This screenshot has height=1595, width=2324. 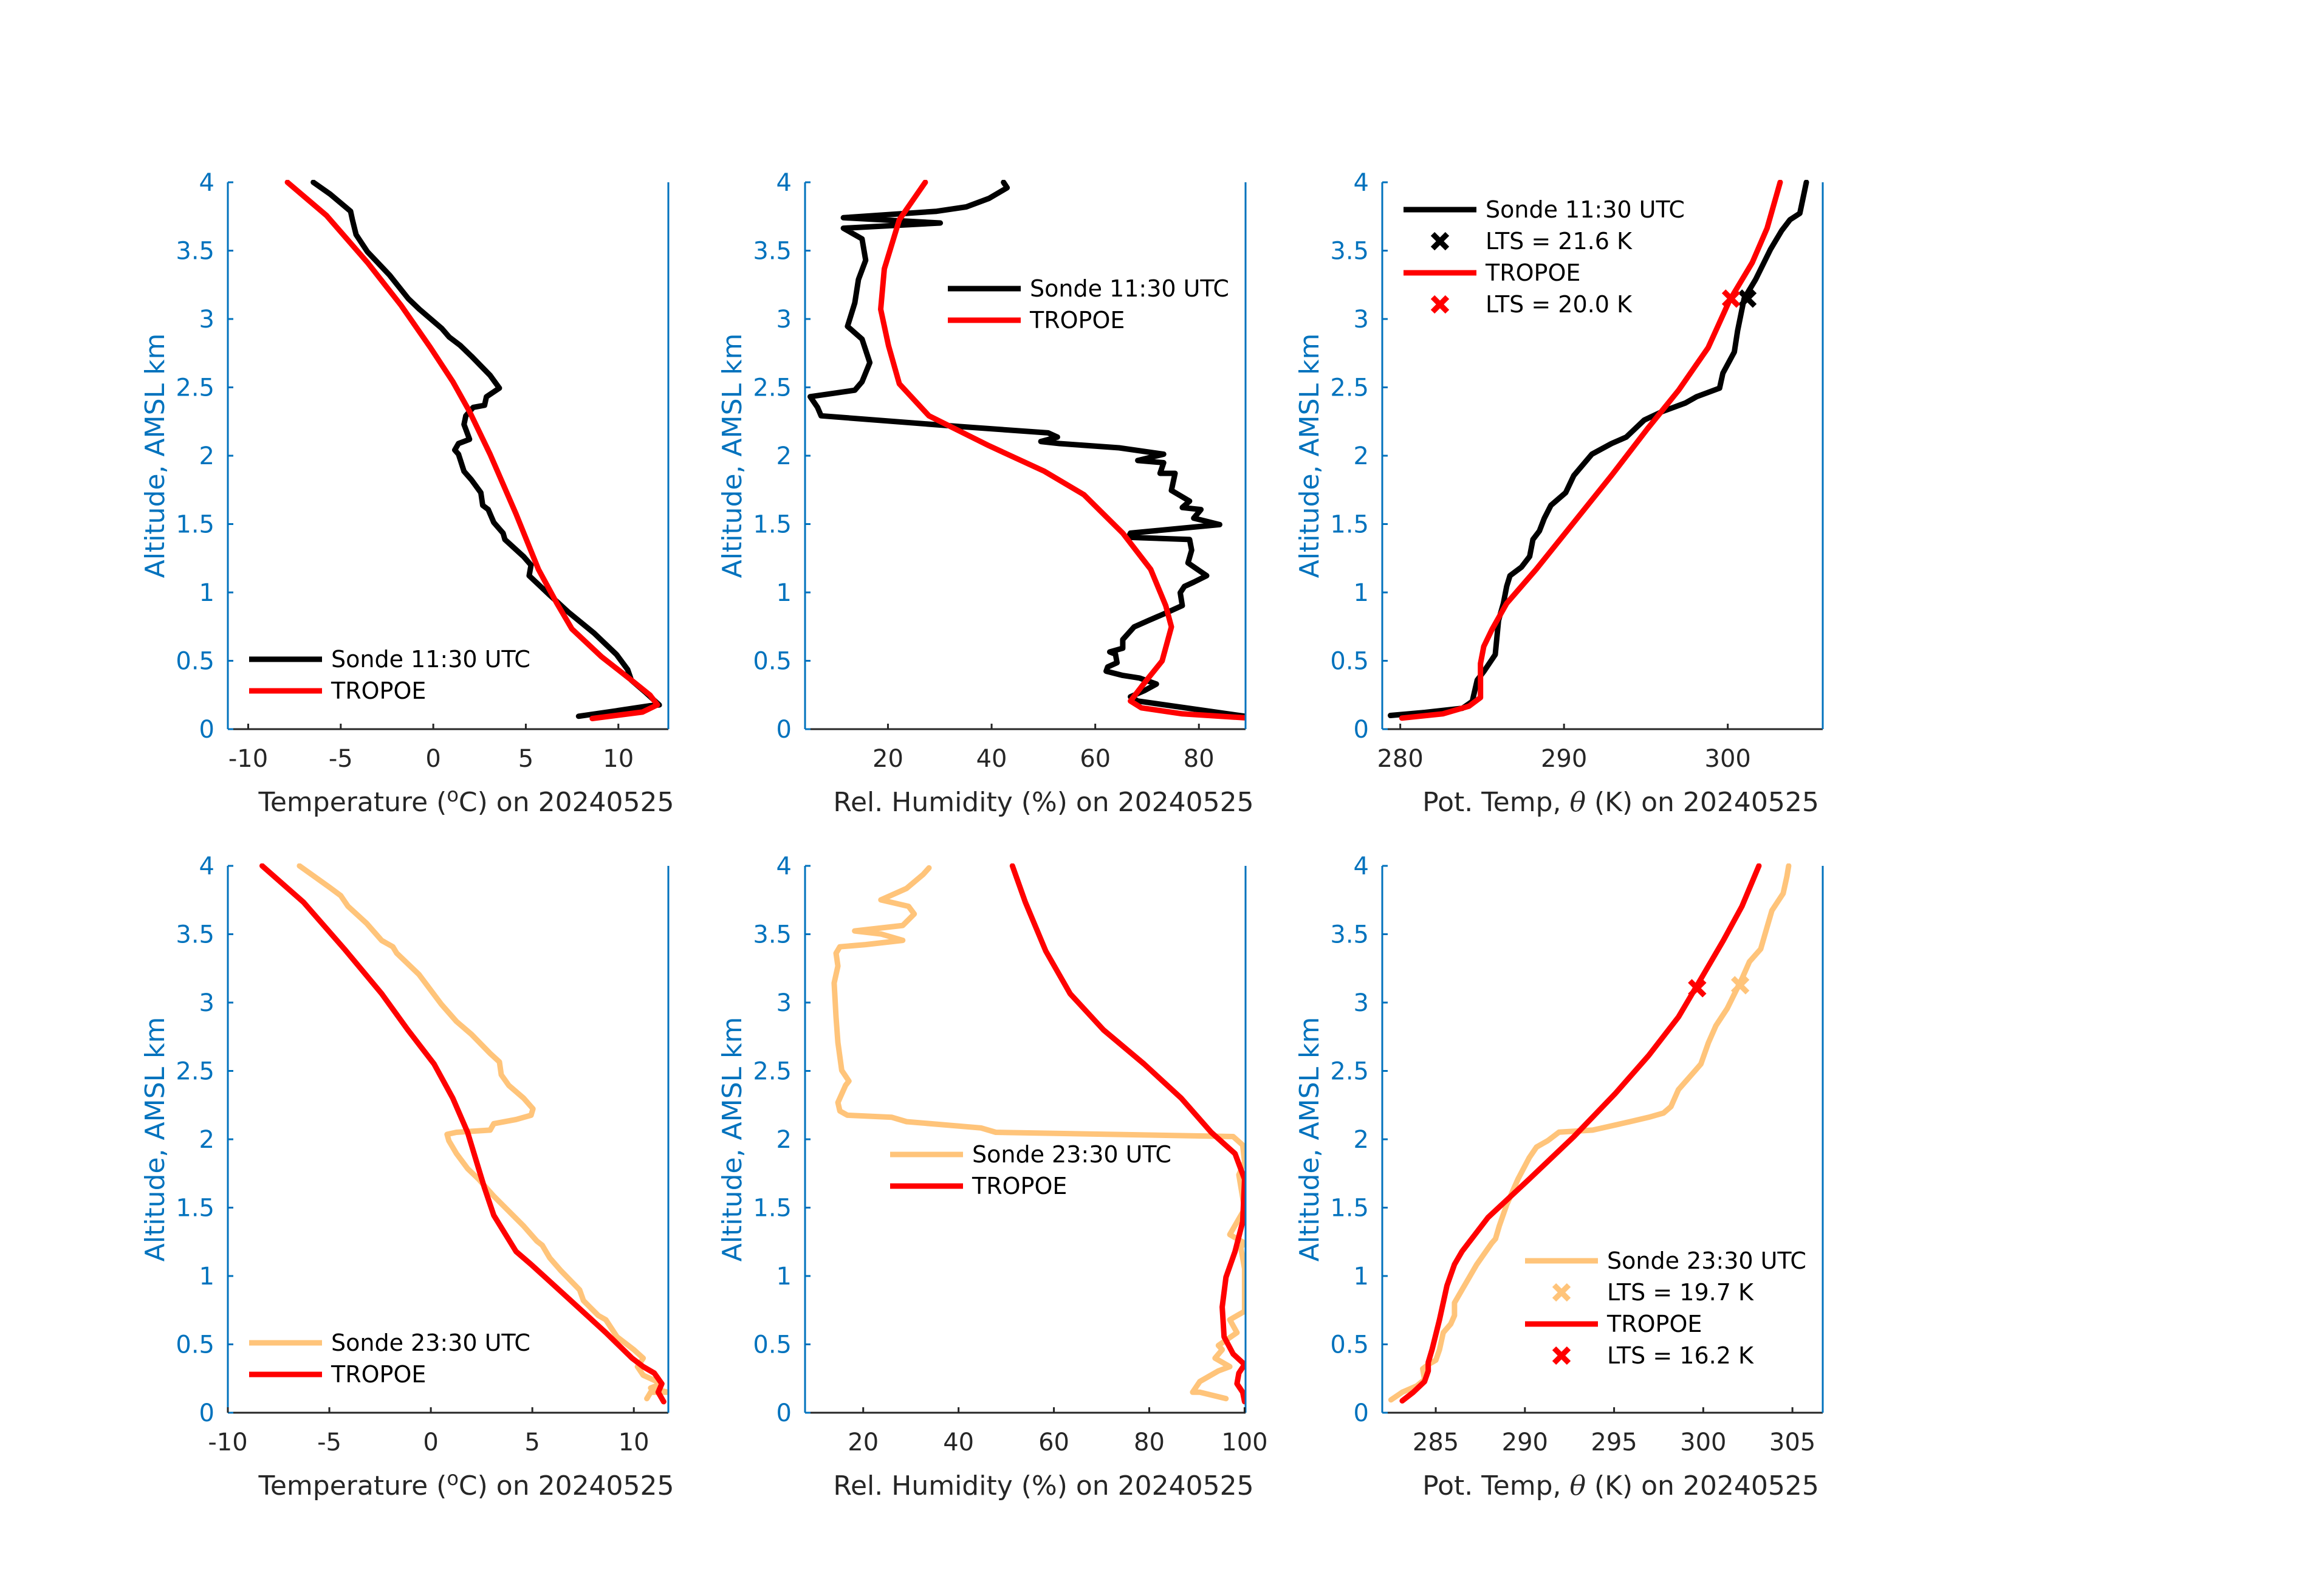 I want to click on x-tick-label: 280, so click(x=1400, y=759).